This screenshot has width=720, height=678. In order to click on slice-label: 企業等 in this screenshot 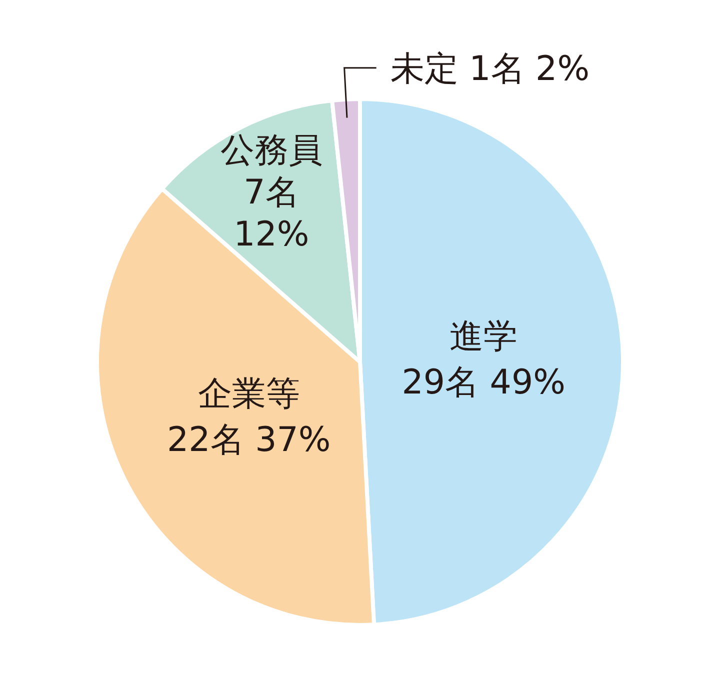, I will do `click(249, 394)`.